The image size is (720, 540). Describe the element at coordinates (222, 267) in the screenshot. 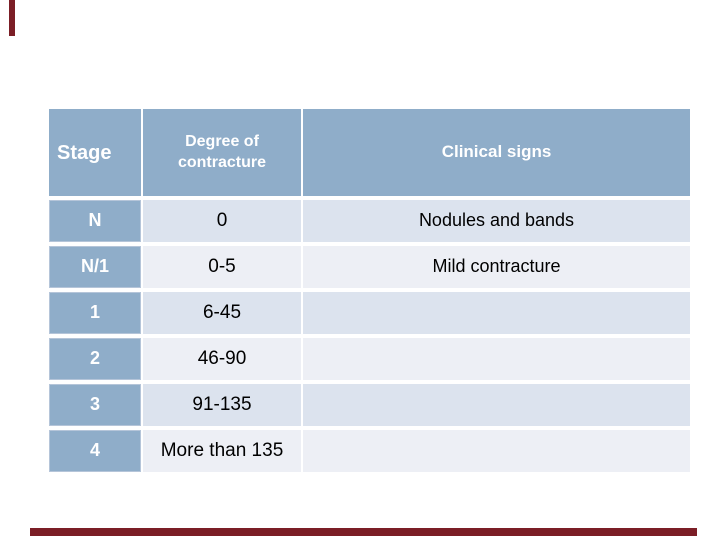

I see `degree-cell: 0-5` at that location.